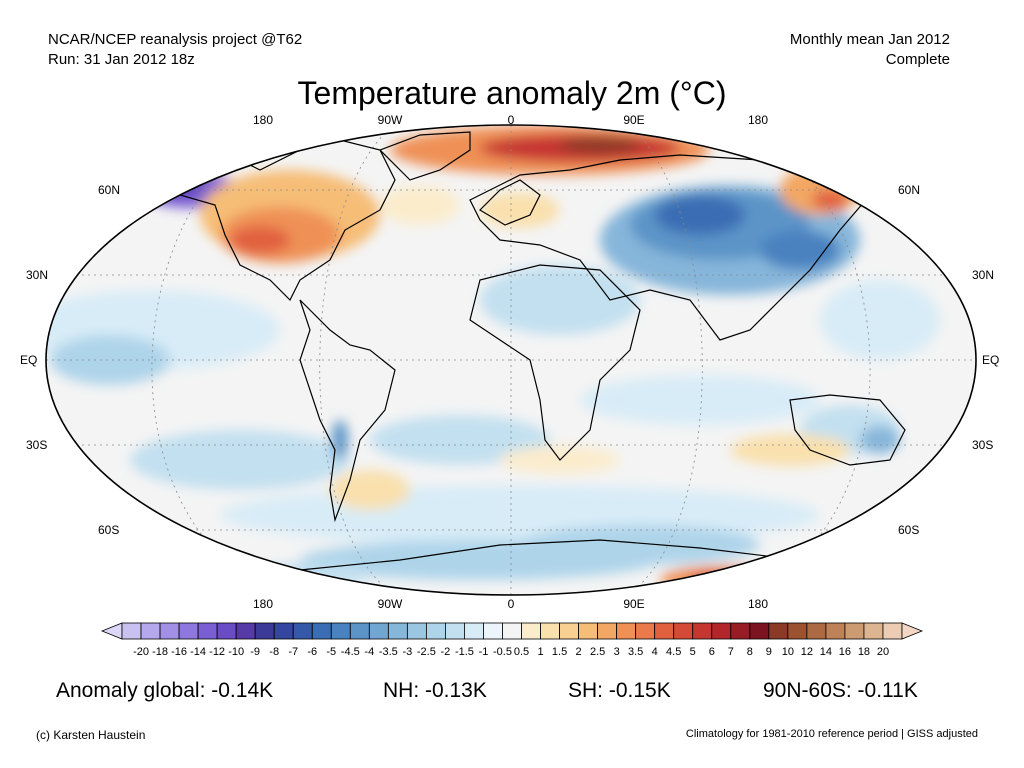 This screenshot has height=768, width=1024. What do you see at coordinates (634, 120) in the screenshot?
I see `lon-label-top-4: 90E` at bounding box center [634, 120].